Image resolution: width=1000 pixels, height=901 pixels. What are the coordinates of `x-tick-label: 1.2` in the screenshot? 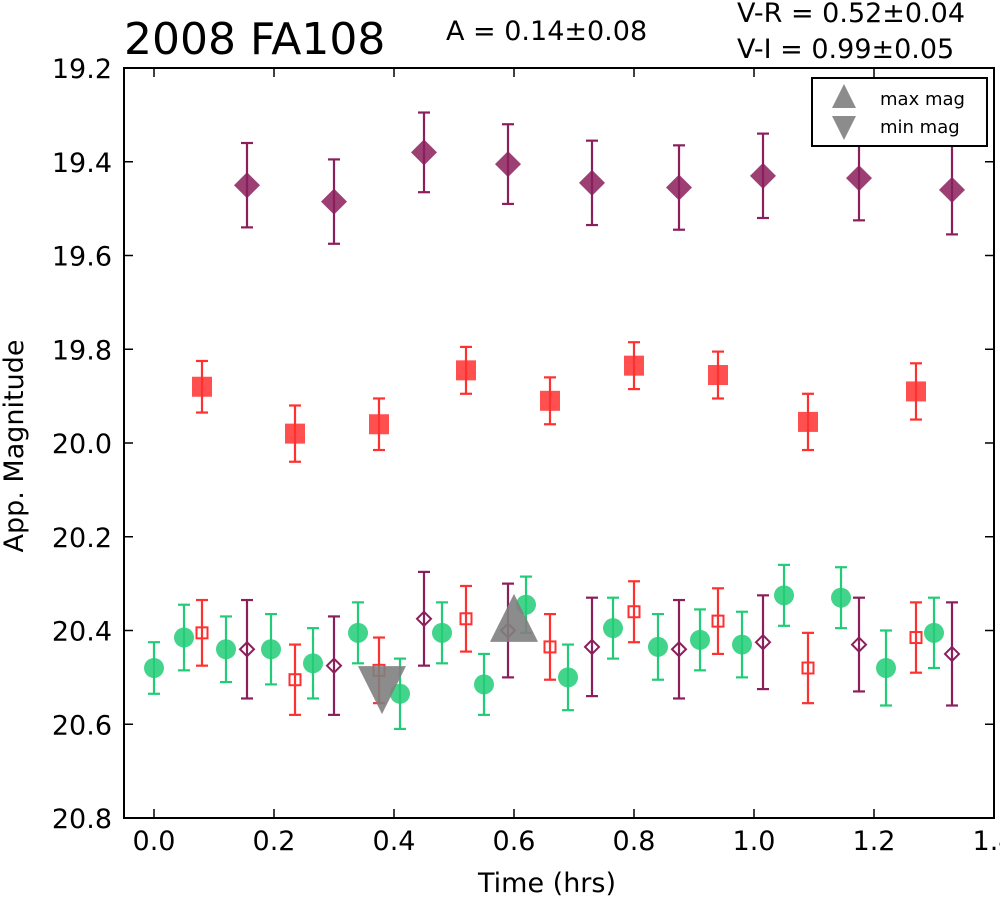 It's located at (874, 841).